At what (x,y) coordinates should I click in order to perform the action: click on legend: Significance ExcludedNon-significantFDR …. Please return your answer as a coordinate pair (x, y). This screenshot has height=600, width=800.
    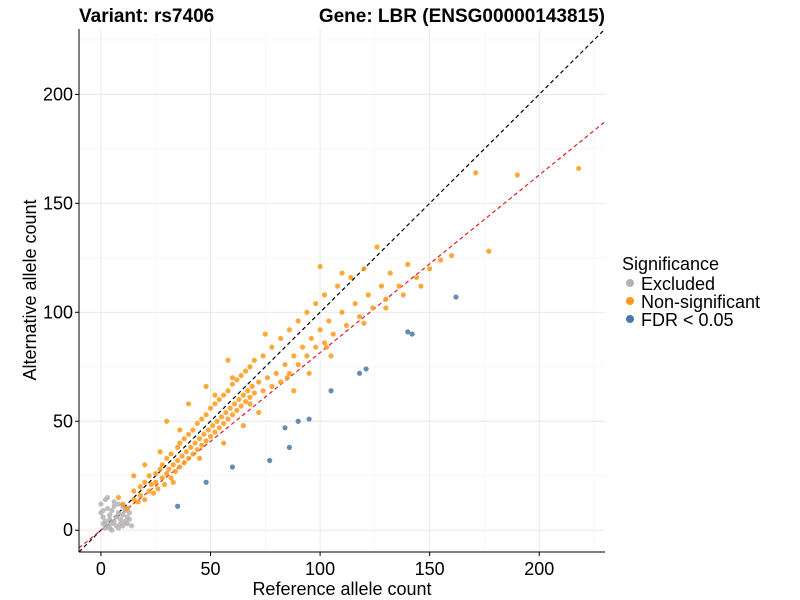
    Looking at the image, I should click on (691, 292).